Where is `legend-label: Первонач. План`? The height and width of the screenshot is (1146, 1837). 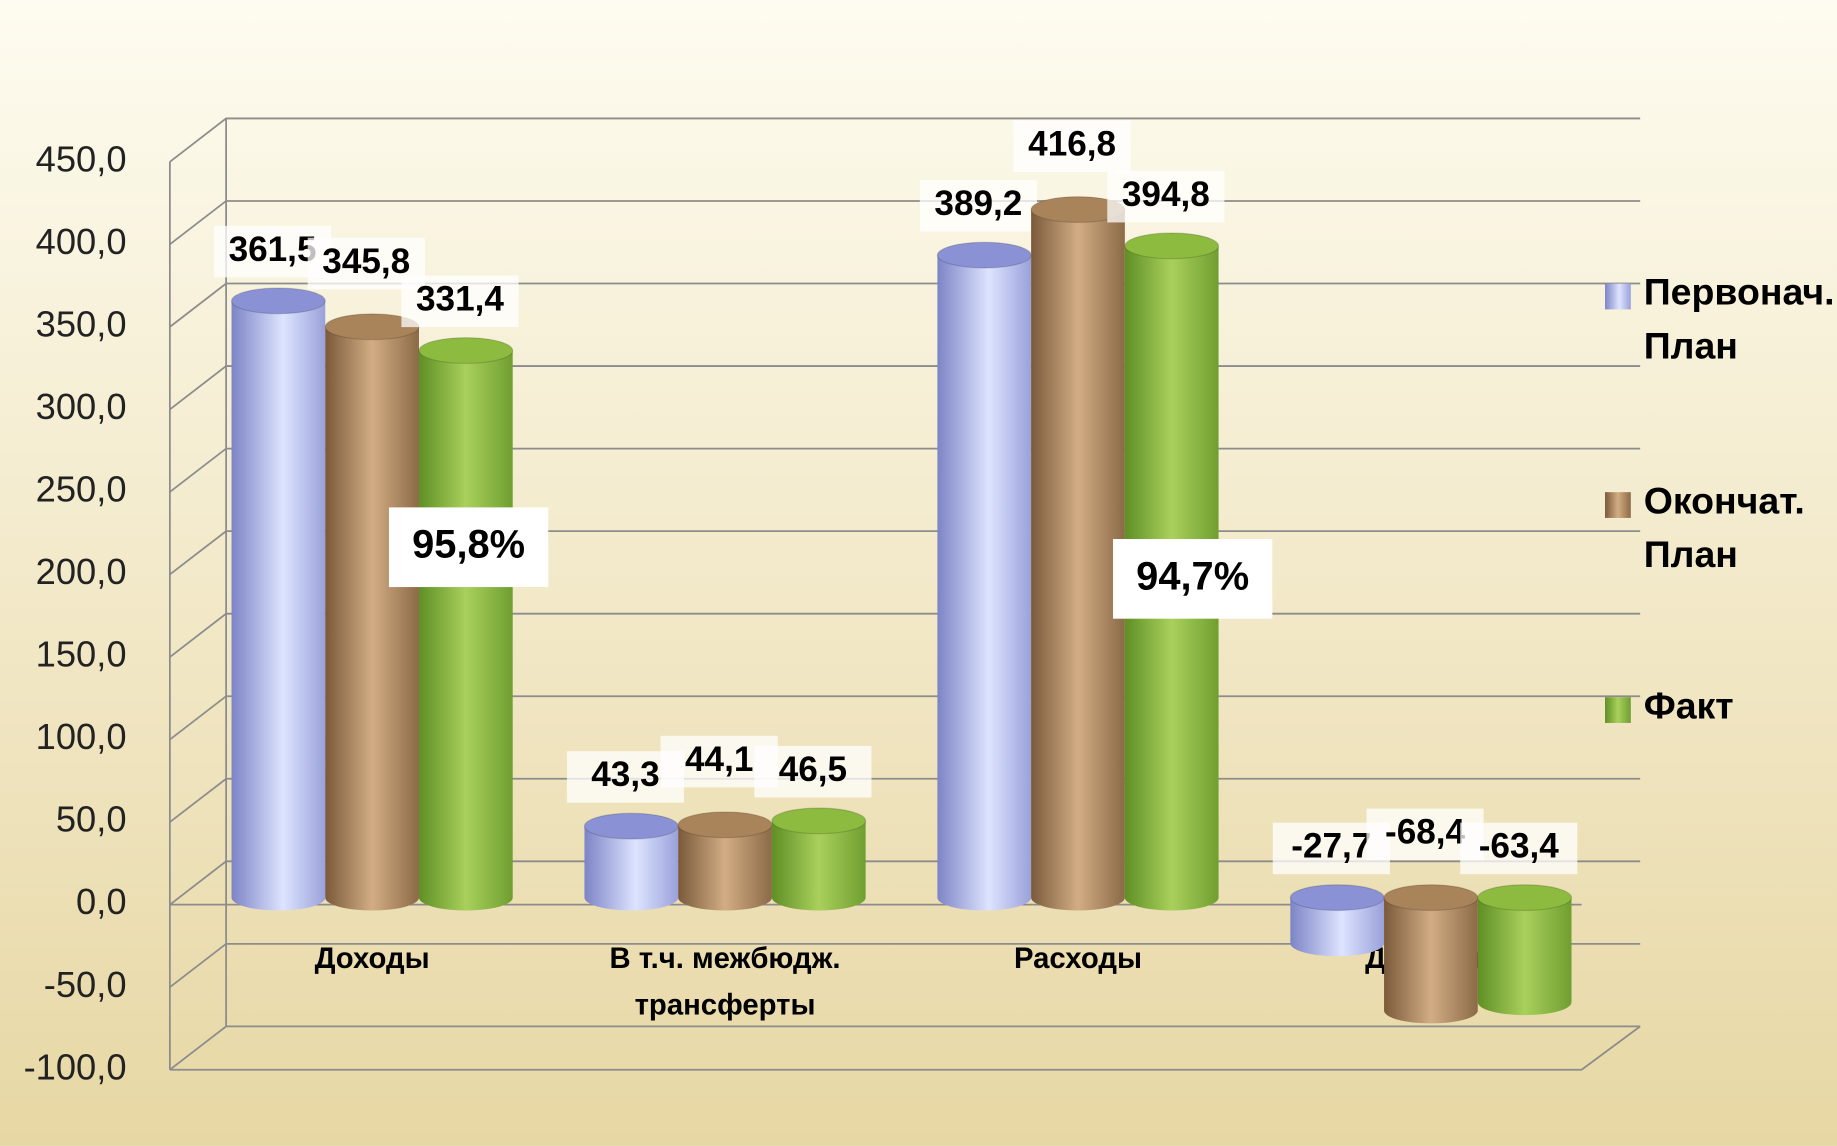 legend-label: Первонач. План is located at coordinates (1739, 318).